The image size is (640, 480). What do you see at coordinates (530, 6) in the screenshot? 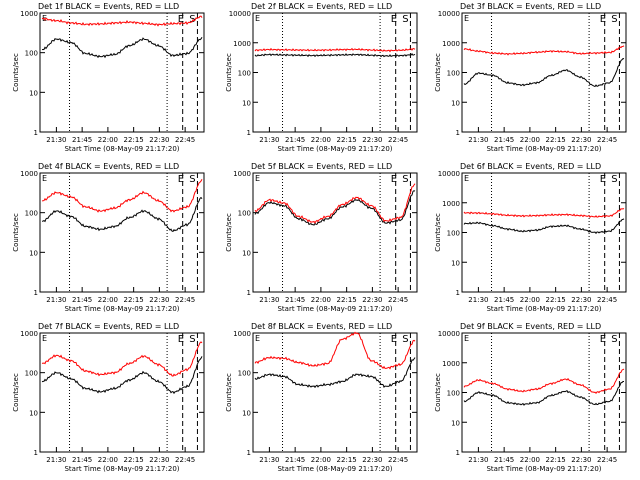
I see `chart-title: Det 3f BLACK = Events, RED = LLD` at bounding box center [530, 6].